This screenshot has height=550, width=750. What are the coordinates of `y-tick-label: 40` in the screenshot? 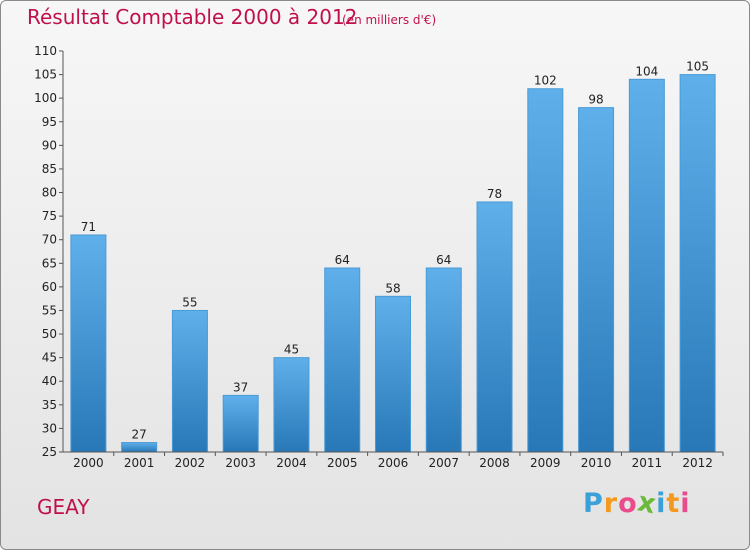 It's located at (49, 381).